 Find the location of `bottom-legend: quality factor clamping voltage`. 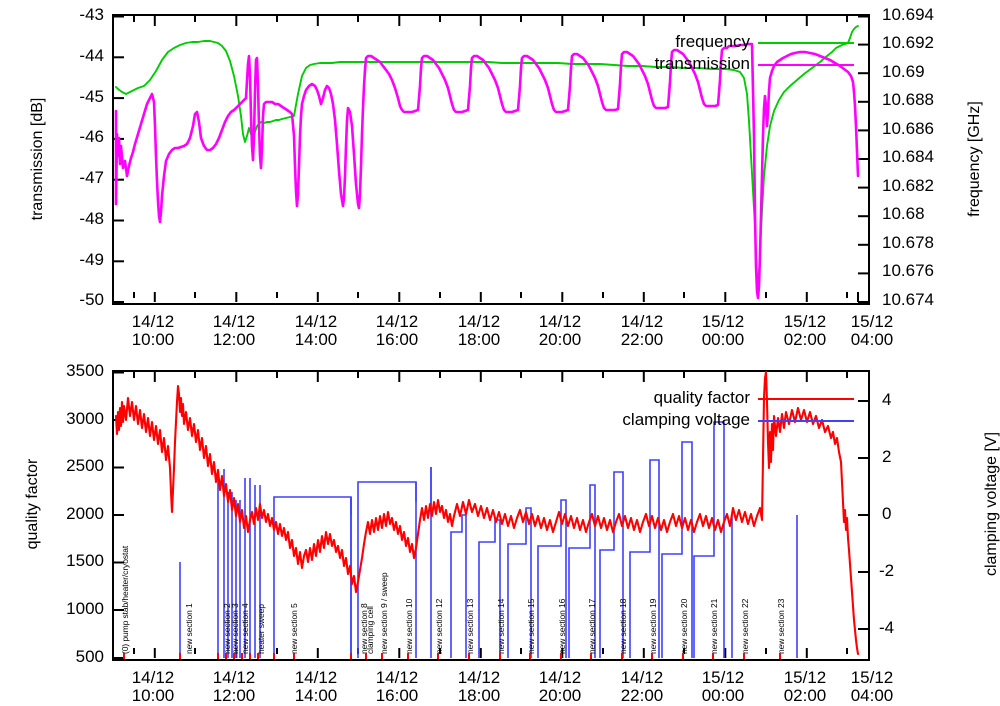

bottom-legend: quality factor clamping voltage is located at coordinates (654, 410).